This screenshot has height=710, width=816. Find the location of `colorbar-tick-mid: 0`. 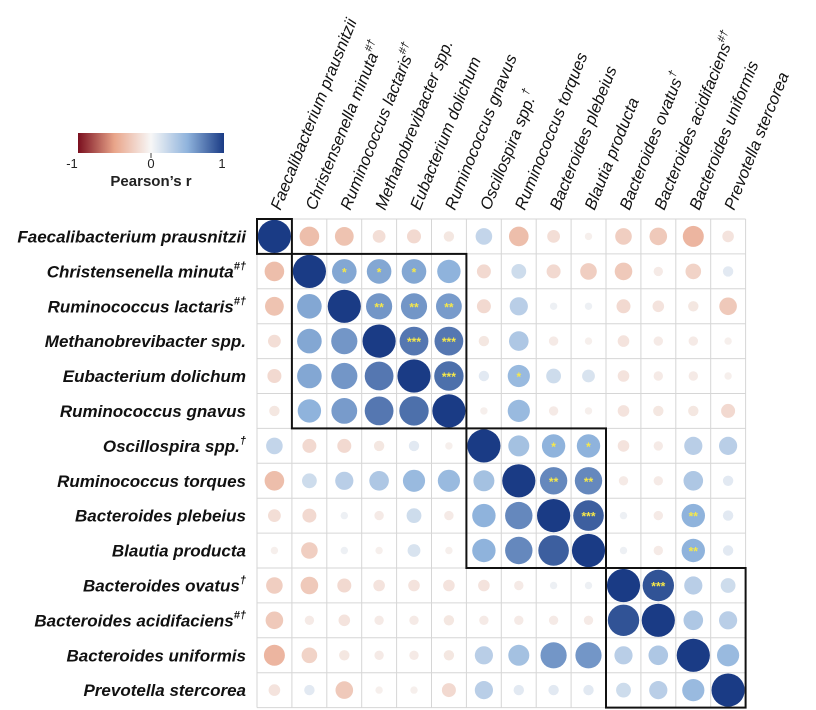

colorbar-tick-mid: 0 is located at coordinates (150, 163).